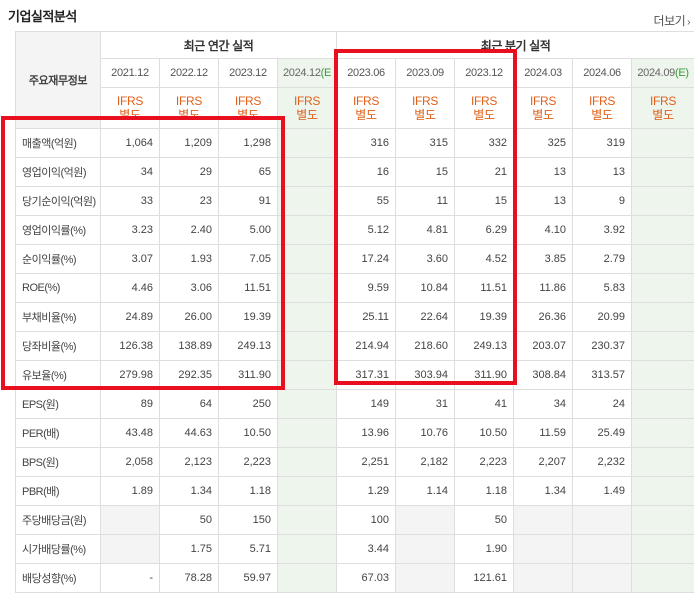 Image resolution: width=694 pixels, height=593 pixels. I want to click on value-cell: 325, so click(543, 143).